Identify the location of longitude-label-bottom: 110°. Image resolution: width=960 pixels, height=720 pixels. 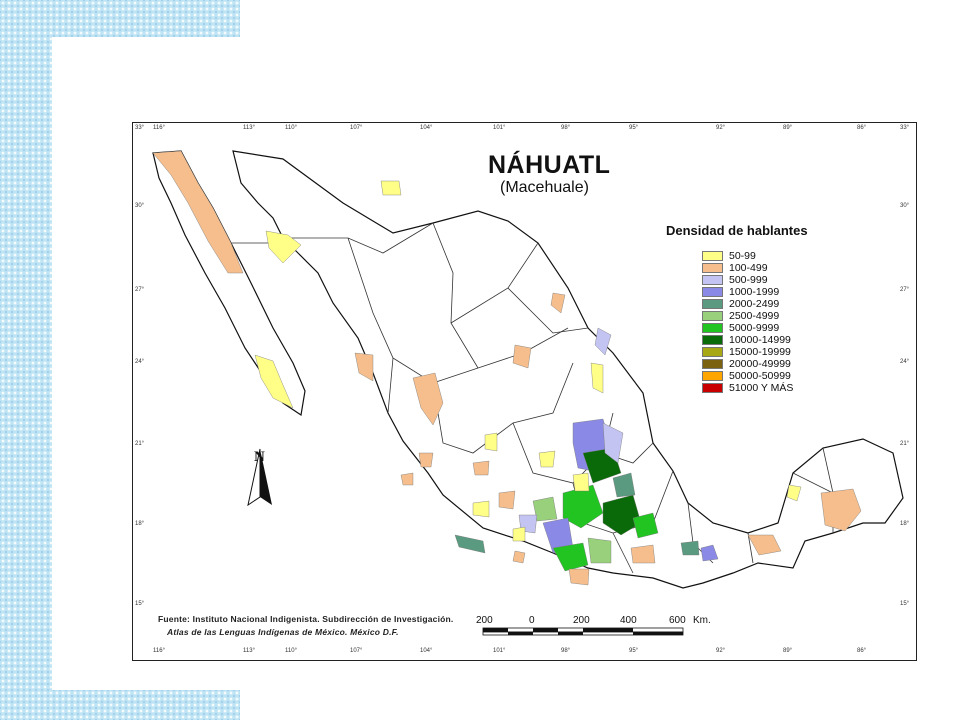
(291, 651).